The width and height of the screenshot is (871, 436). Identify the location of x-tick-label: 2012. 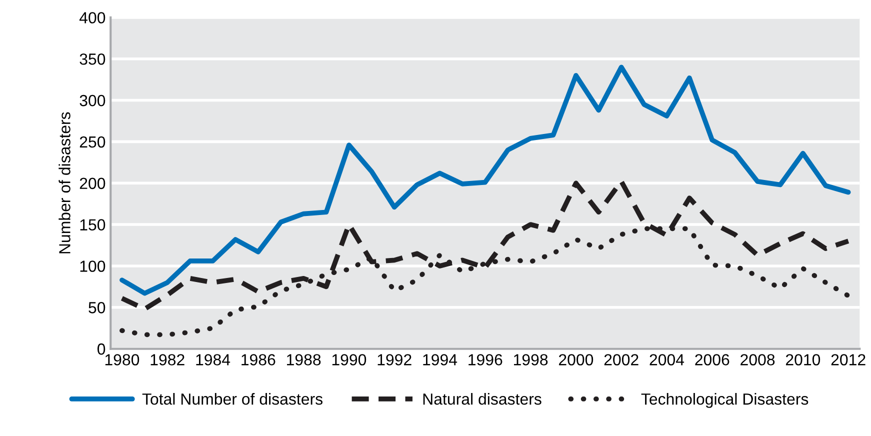
(848, 360).